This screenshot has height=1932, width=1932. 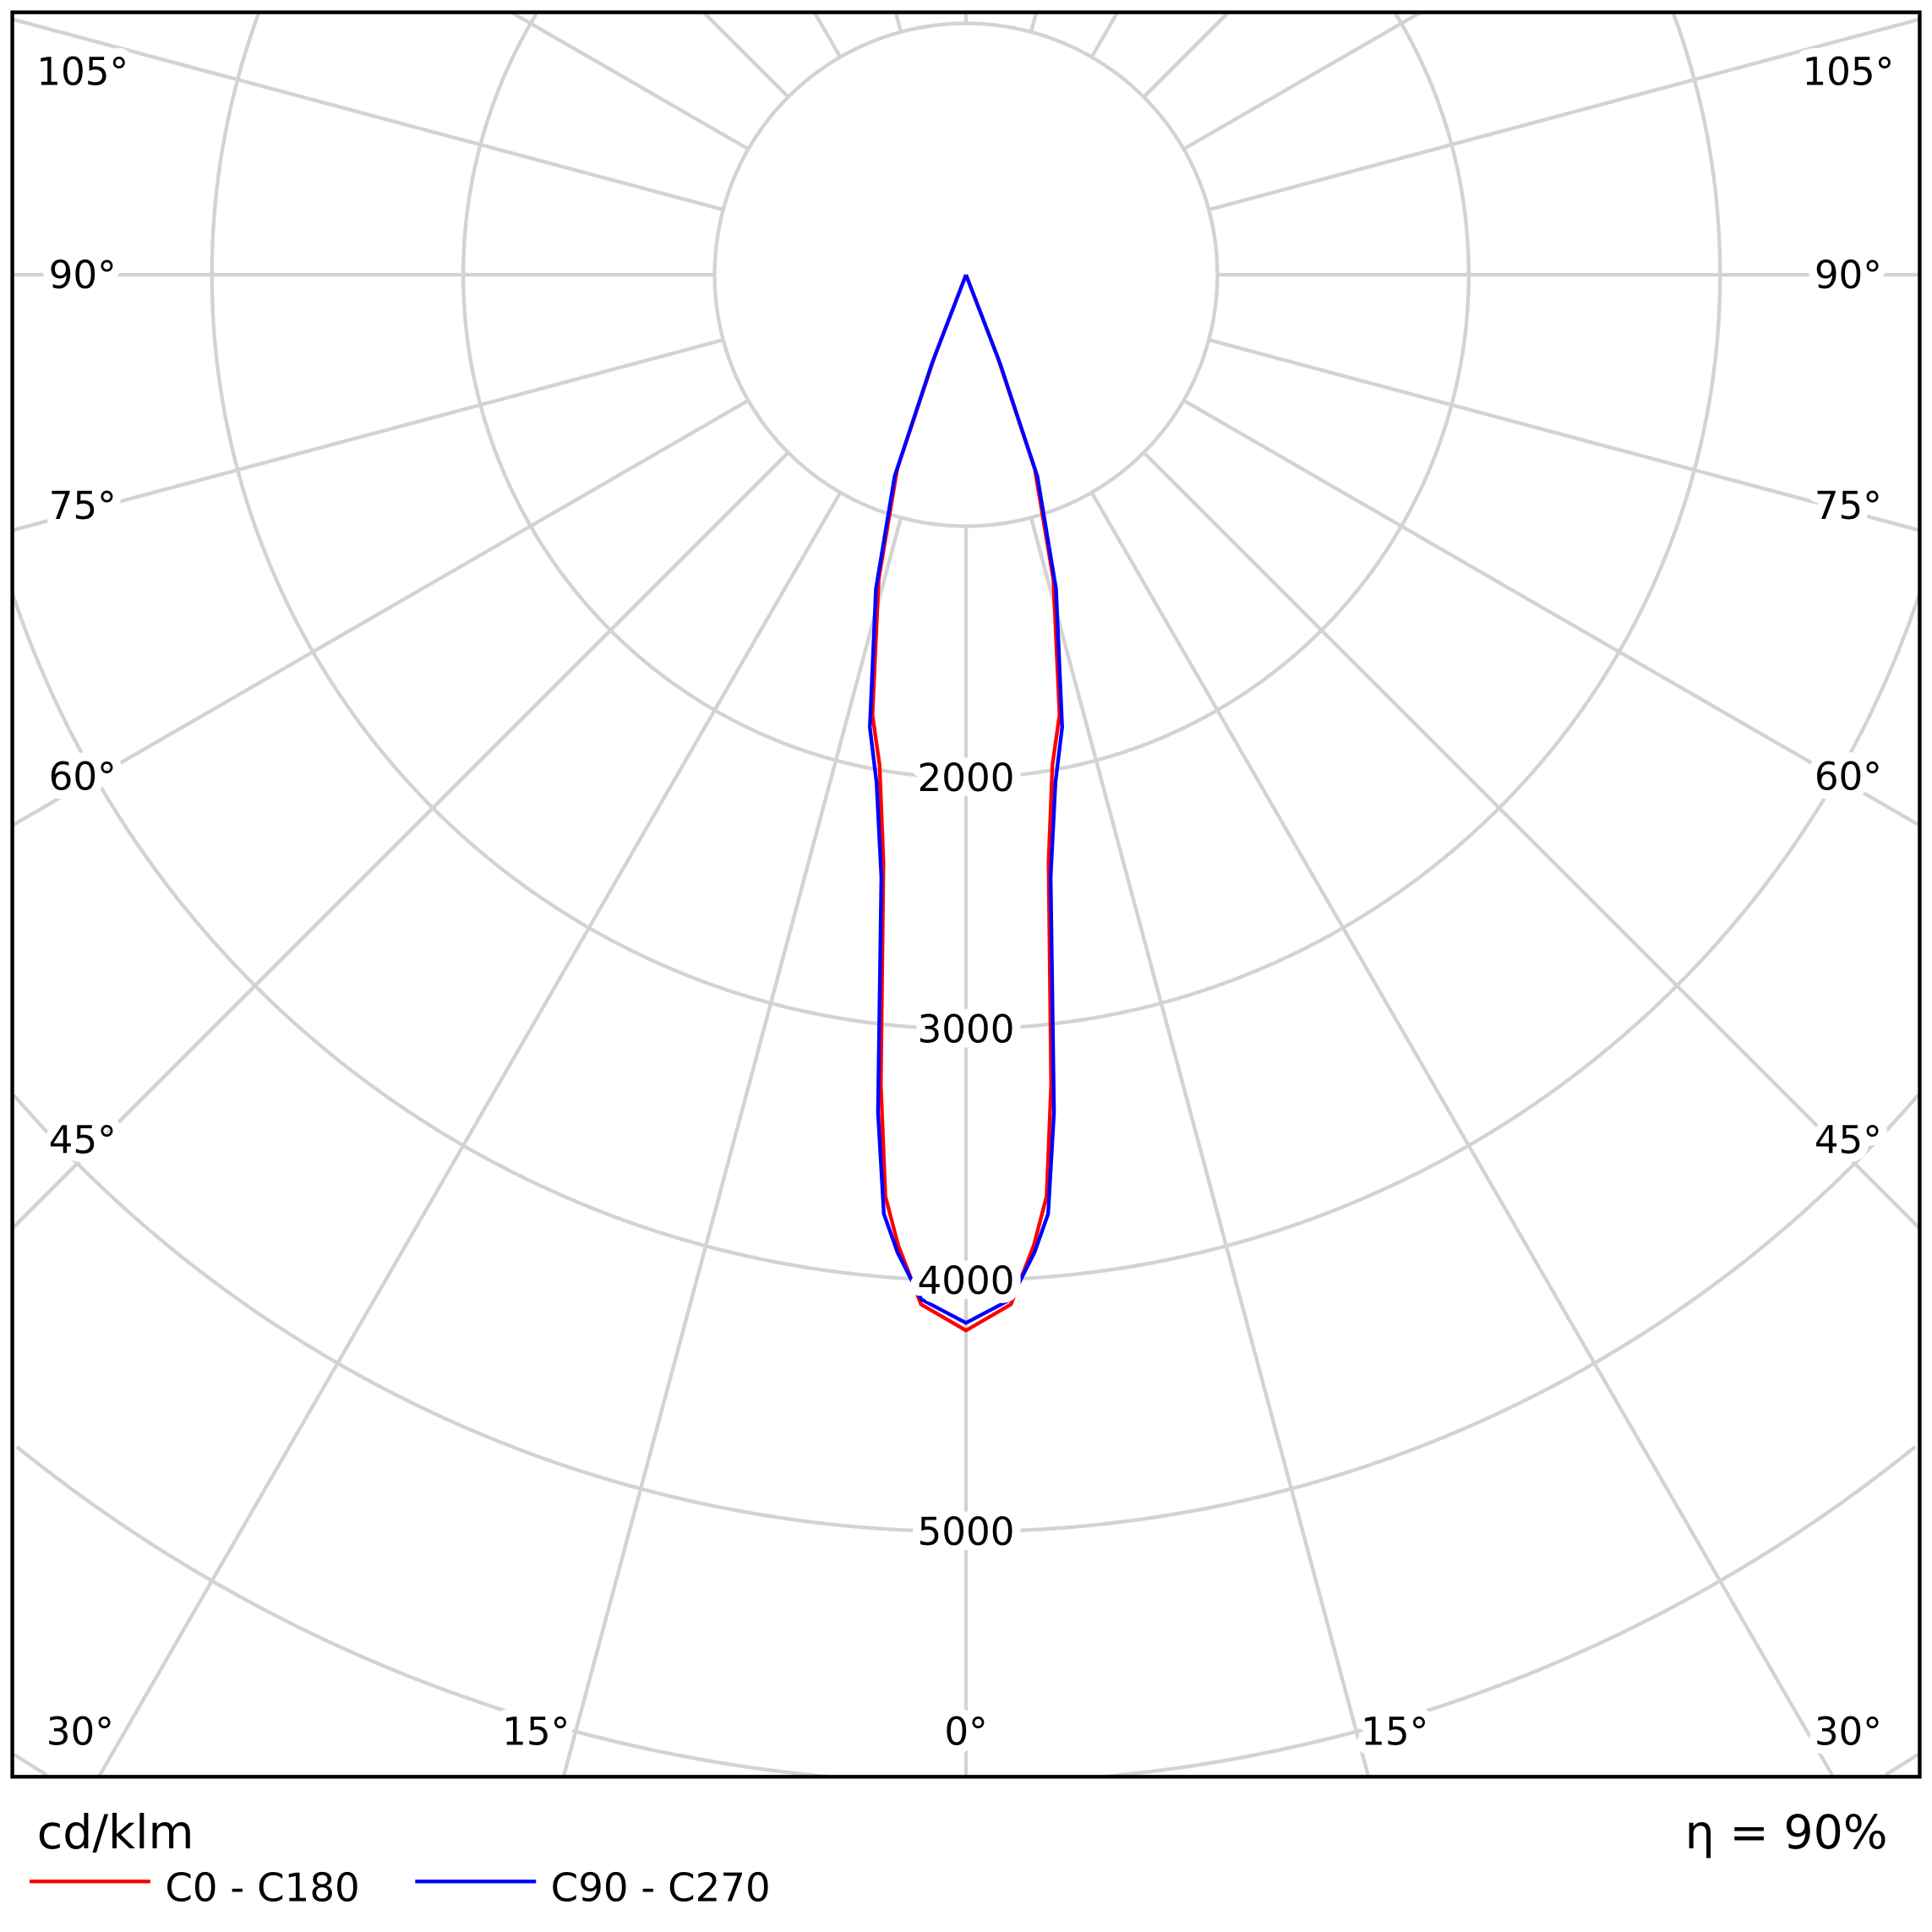 I want to click on angle-label-left: 45°, so click(x=83, y=1140).